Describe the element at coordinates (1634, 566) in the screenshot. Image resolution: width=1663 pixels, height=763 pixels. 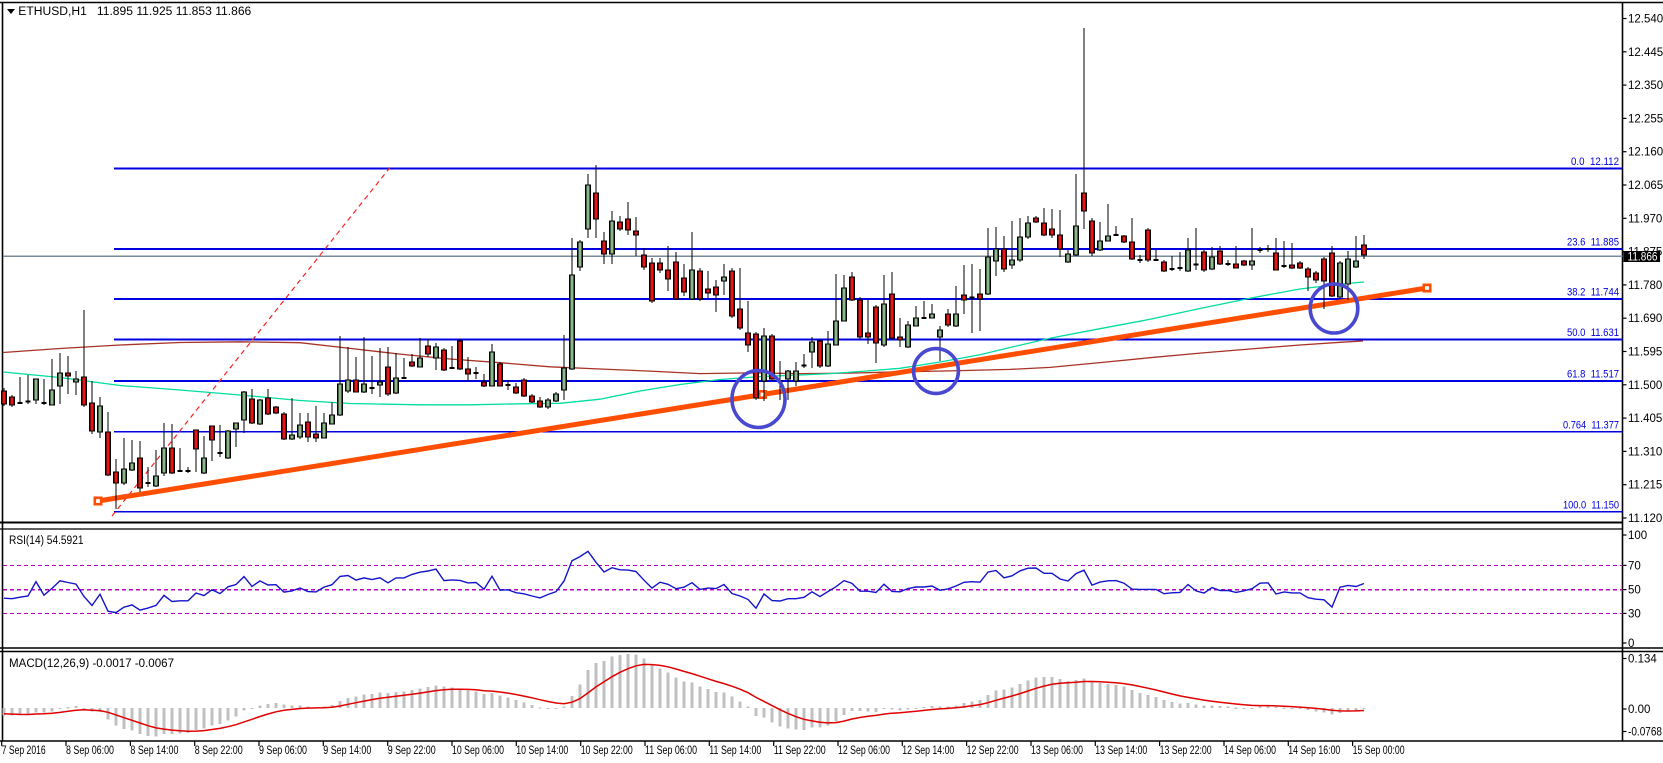
I see `svg-text: 70` at that location.